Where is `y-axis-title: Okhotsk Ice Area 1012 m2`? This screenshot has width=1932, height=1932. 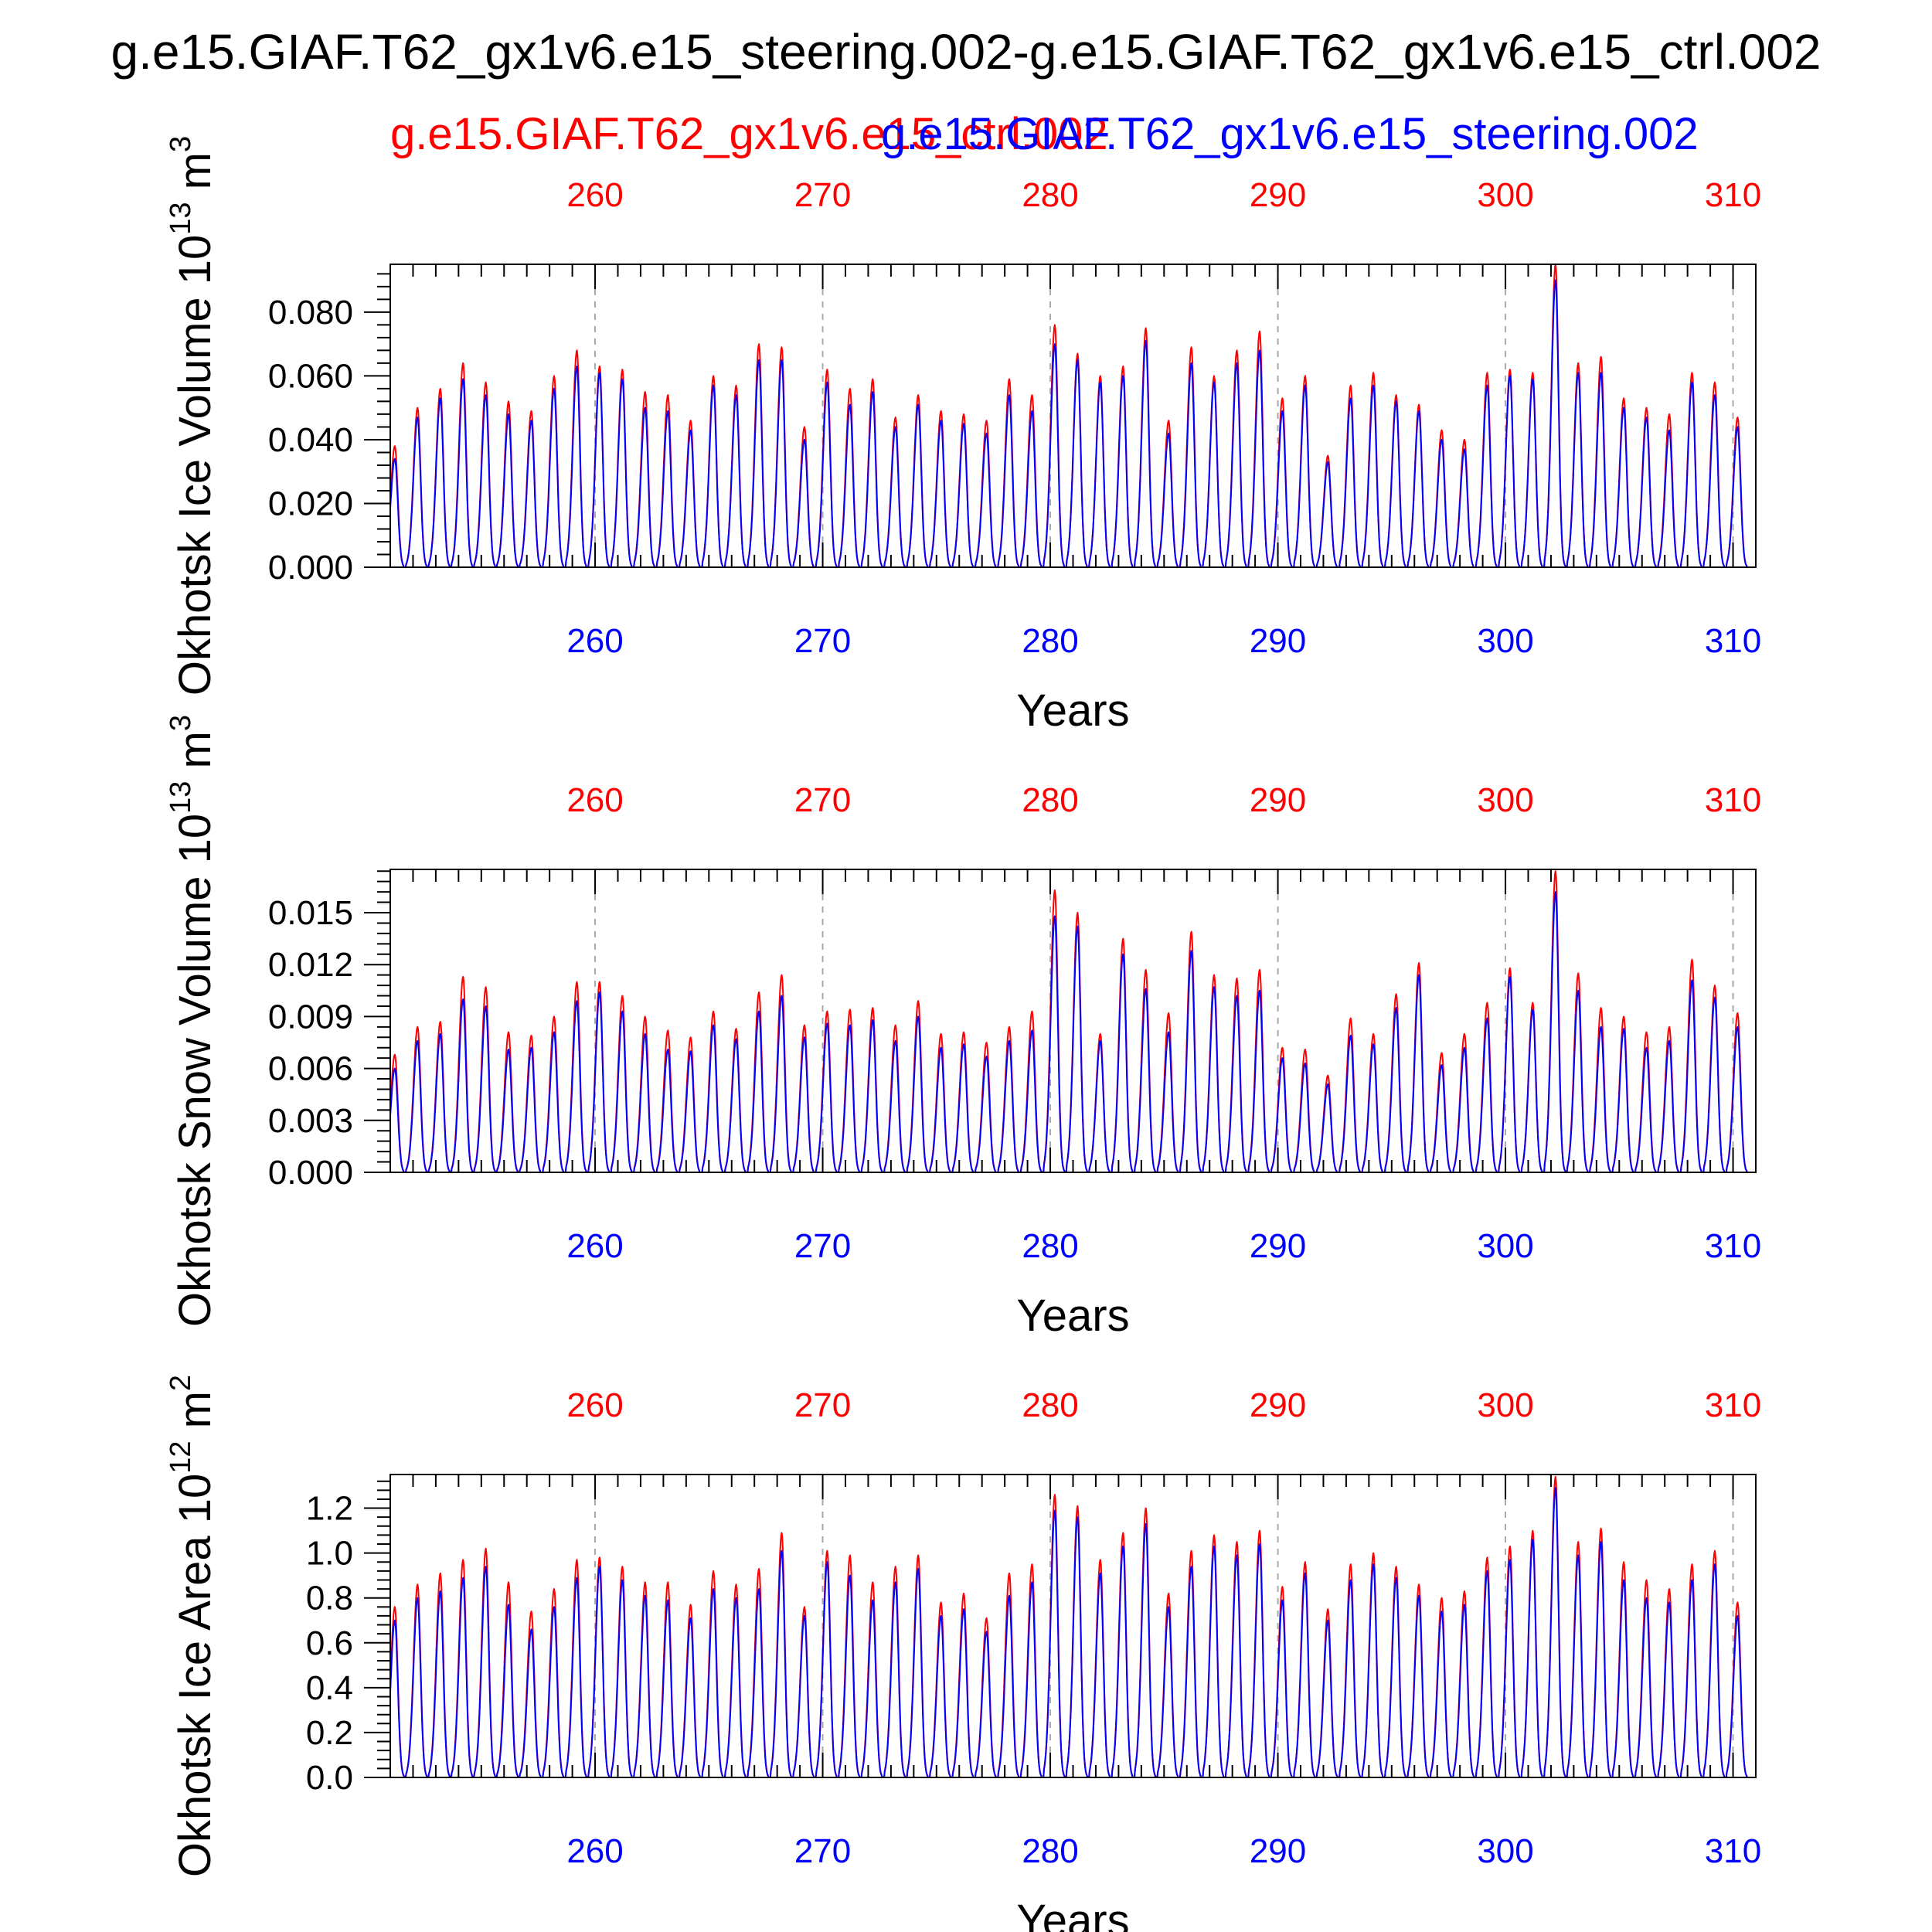
y-axis-title: Okhotsk Ice Area 1012 m2 is located at coordinates (192, 1626).